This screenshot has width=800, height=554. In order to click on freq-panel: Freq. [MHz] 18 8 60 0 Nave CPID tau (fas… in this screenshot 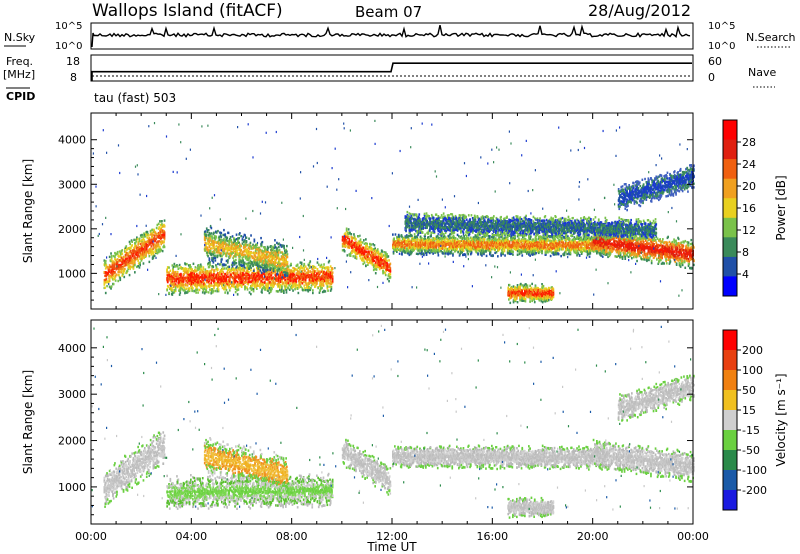, I will do `click(389, 79)`.